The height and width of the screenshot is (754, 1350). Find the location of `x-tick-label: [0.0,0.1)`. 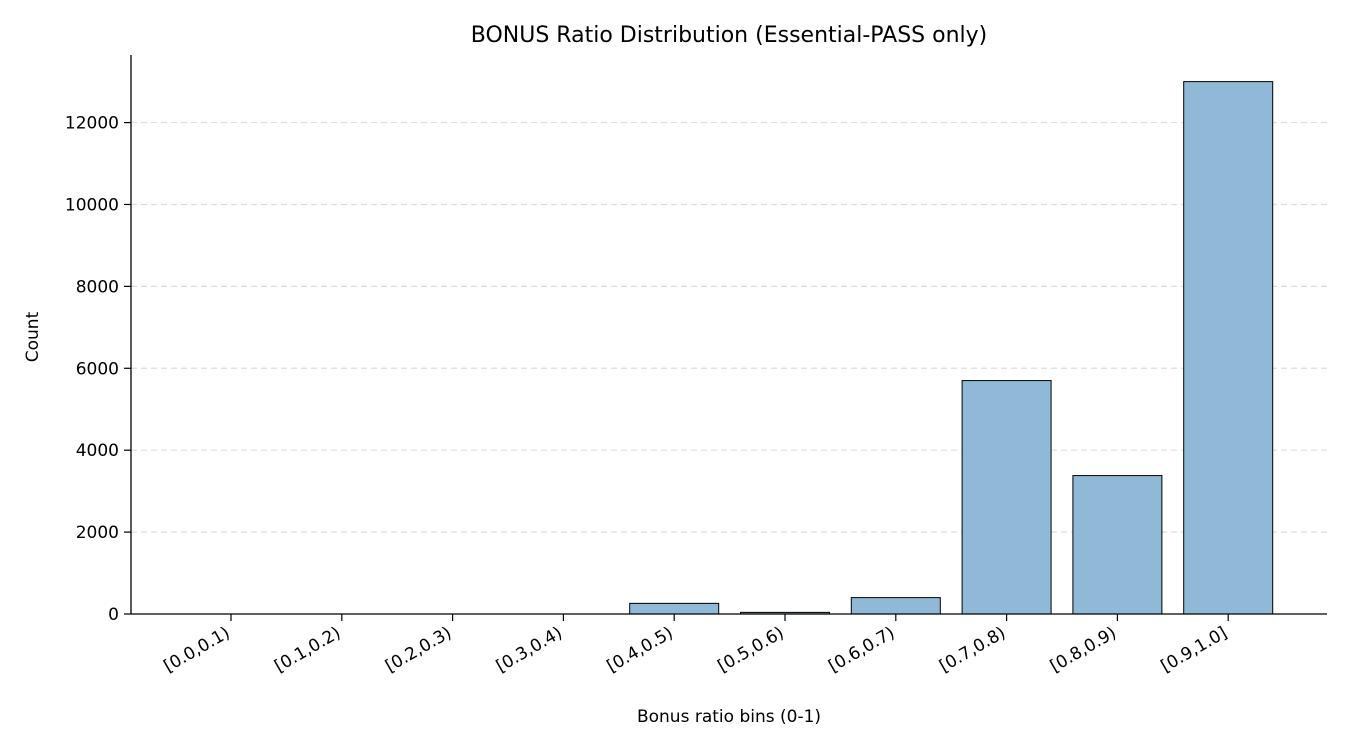

x-tick-label: [0.0,0.1) is located at coordinates (196, 650).